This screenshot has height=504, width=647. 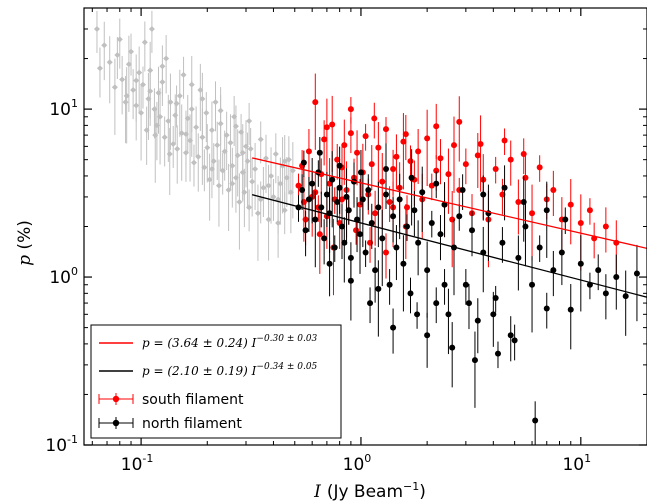 I want to click on legend-marker-south-dot, so click(x=116, y=399).